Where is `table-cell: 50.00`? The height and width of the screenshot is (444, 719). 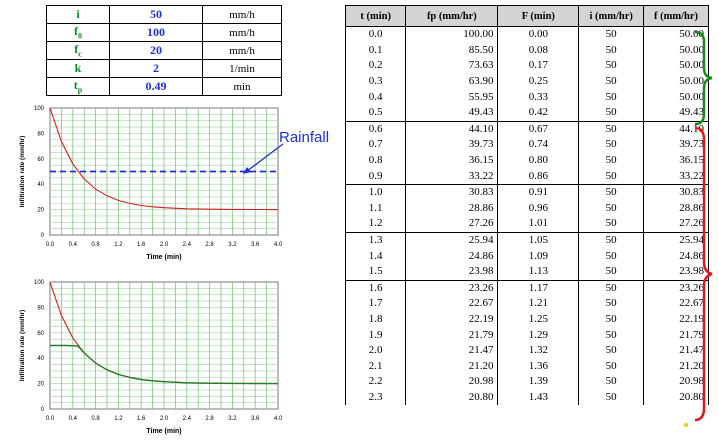
table-cell: 50.00 is located at coordinates (676, 50).